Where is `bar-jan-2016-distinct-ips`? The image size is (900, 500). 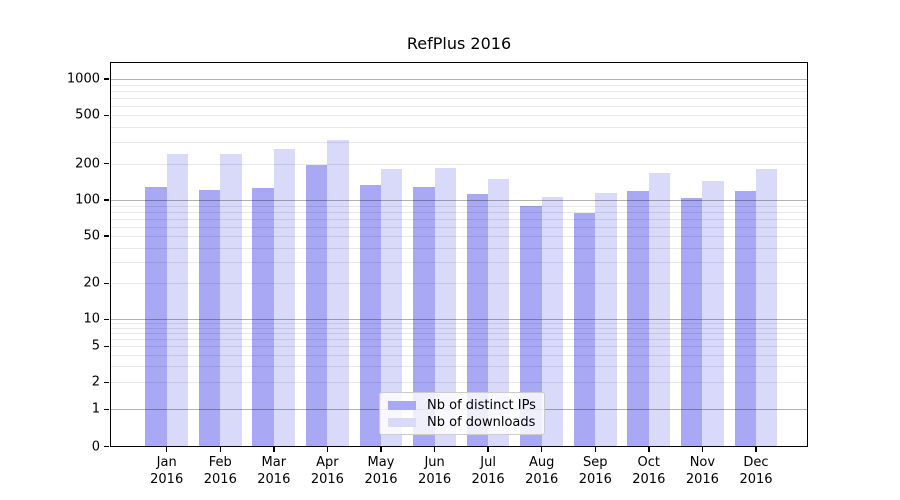
bar-jan-2016-distinct-ips is located at coordinates (156, 317).